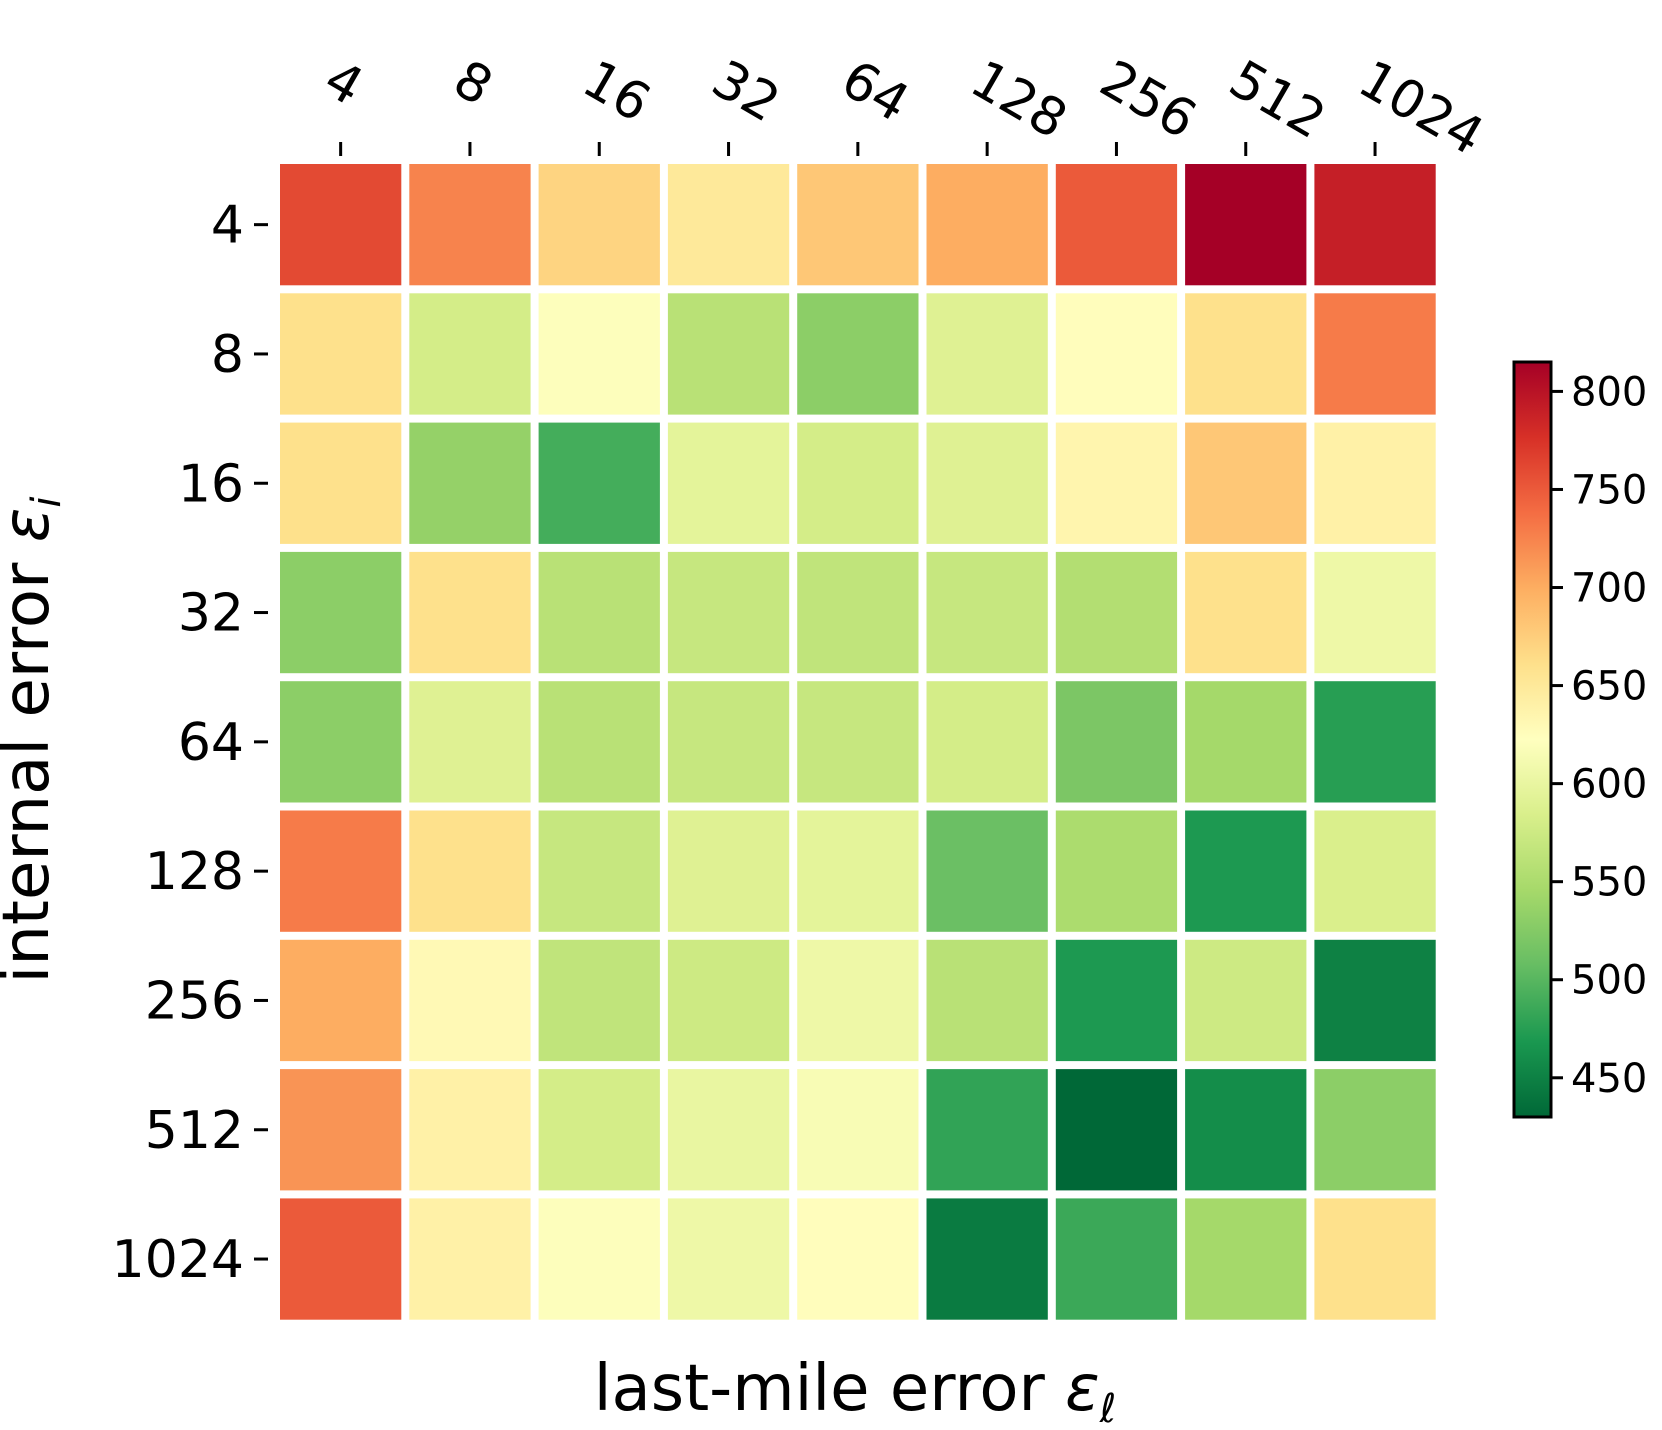 The image size is (1662, 1430). Describe the element at coordinates (472, 83) in the screenshot. I see `x-tick-label: 8` at that location.